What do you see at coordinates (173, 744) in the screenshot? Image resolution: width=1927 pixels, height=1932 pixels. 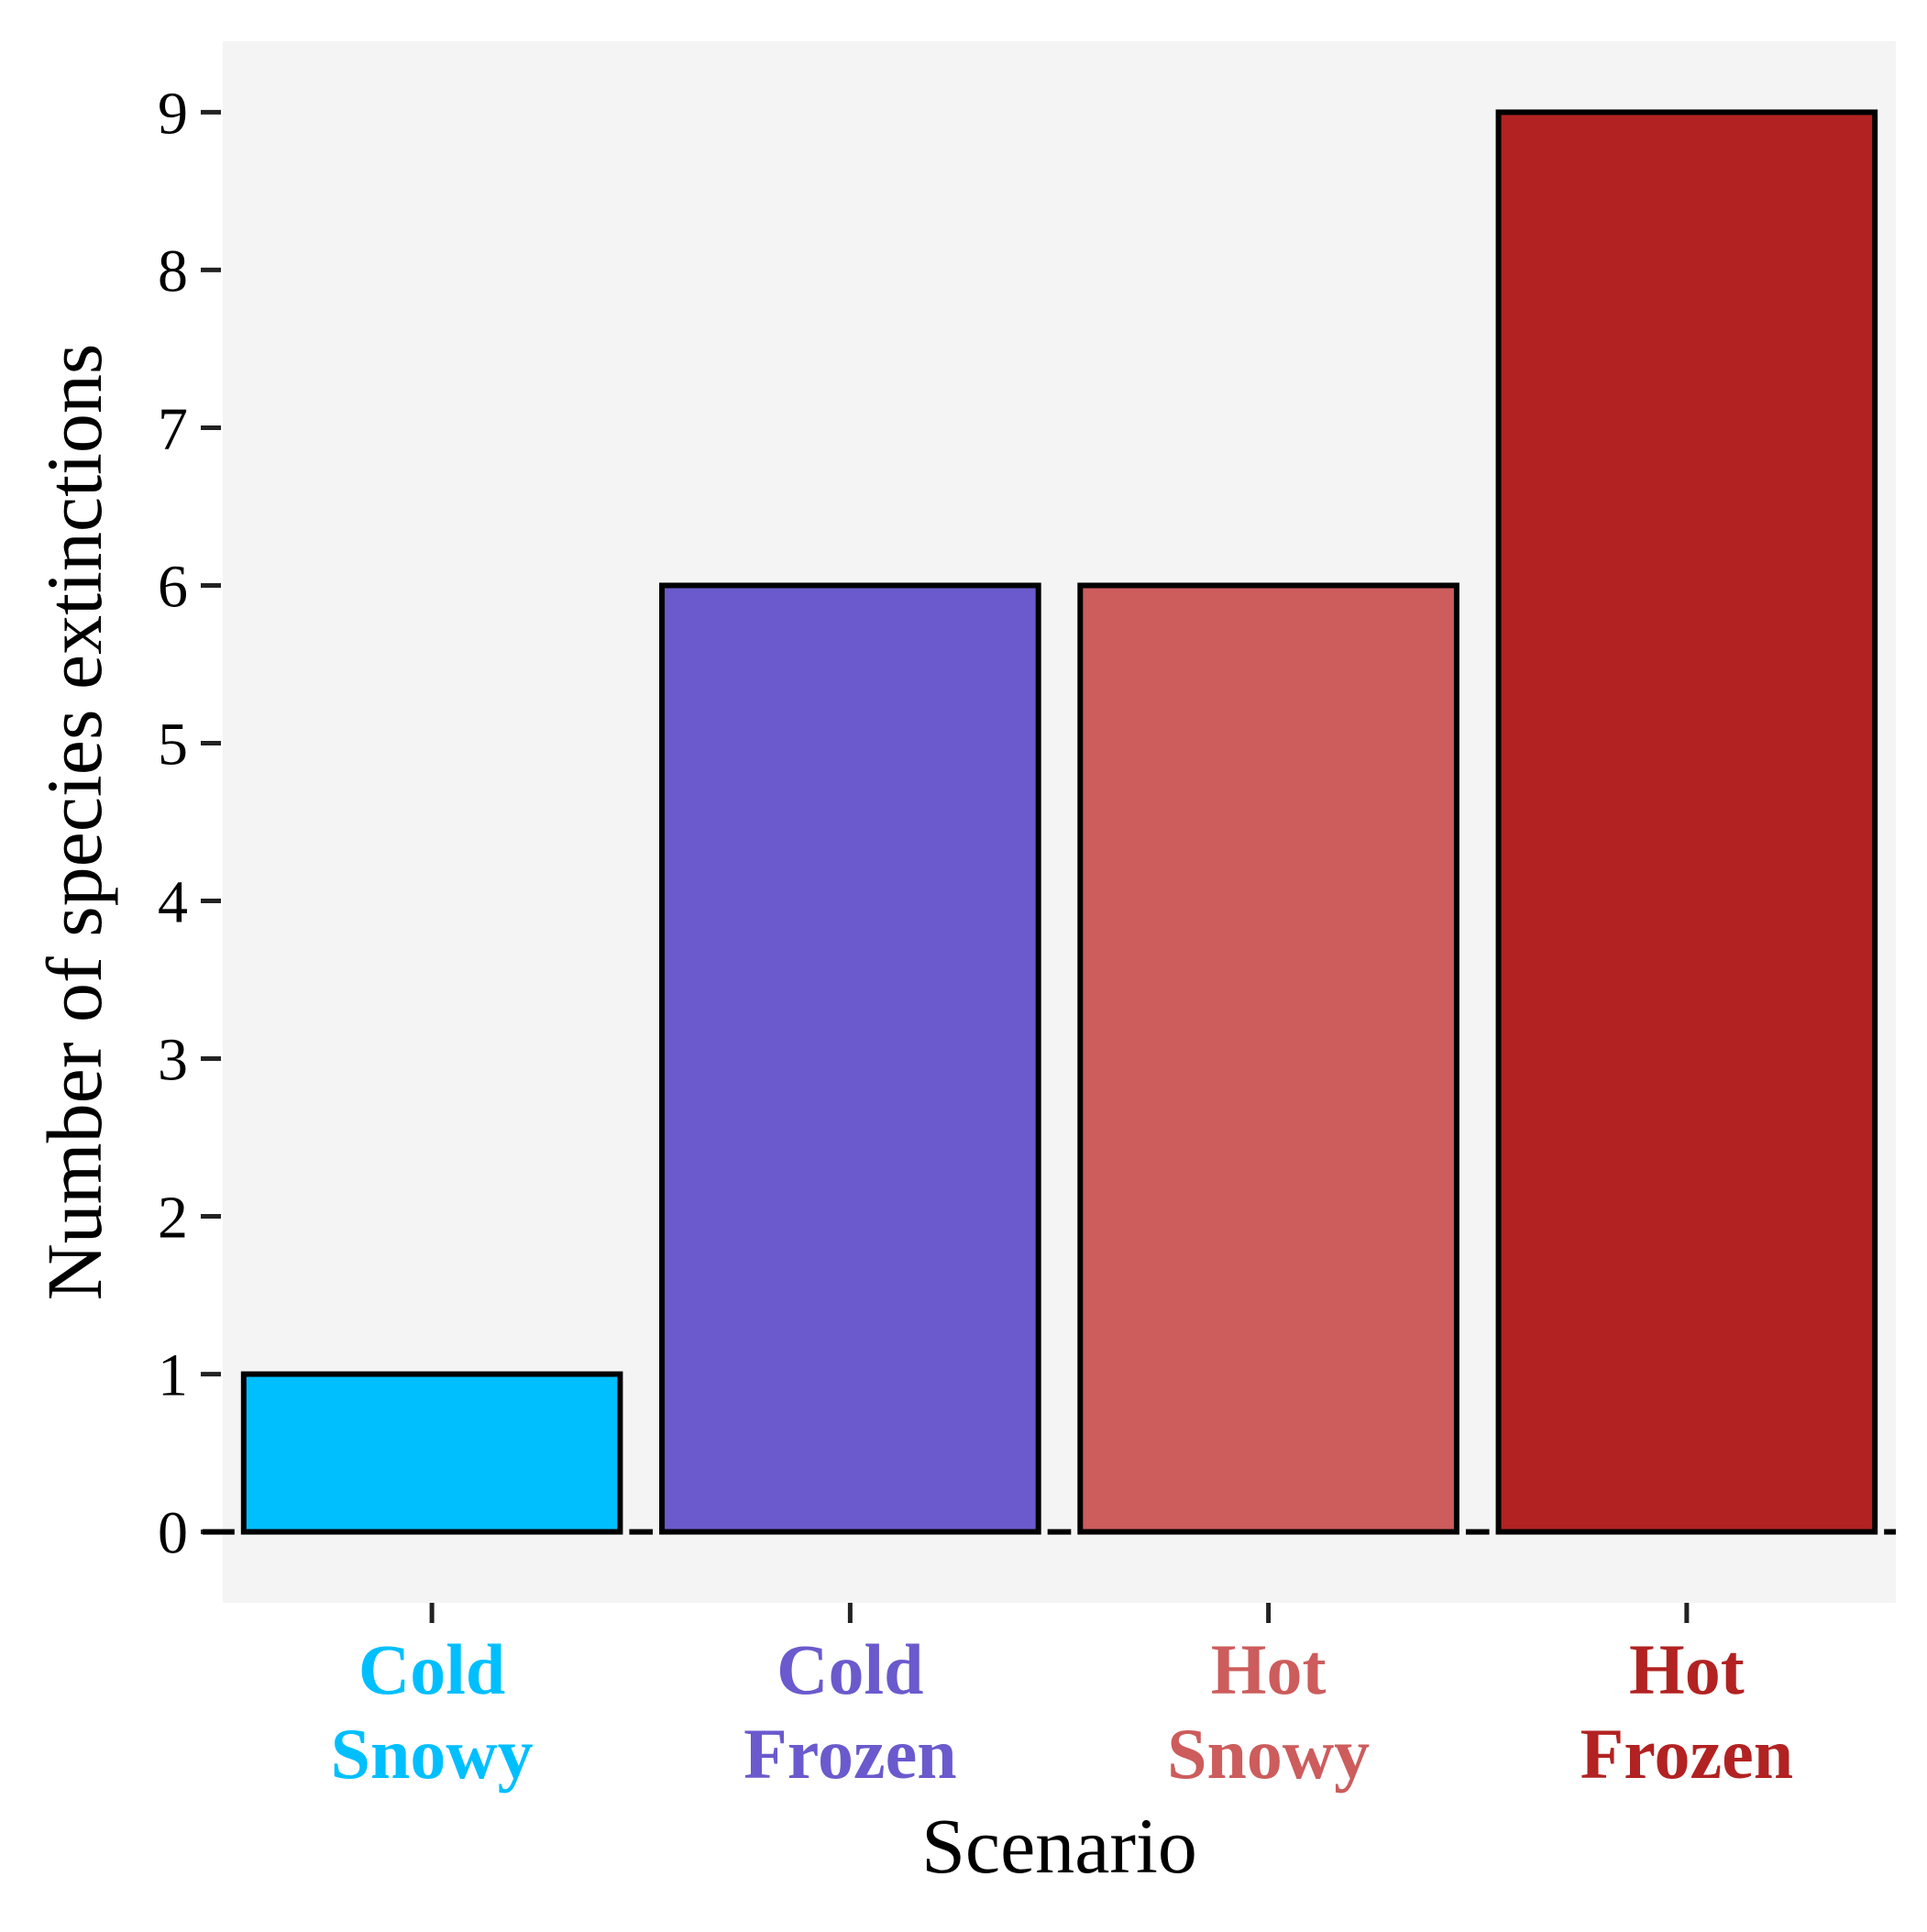 I see `y-tick-label: 5` at bounding box center [173, 744].